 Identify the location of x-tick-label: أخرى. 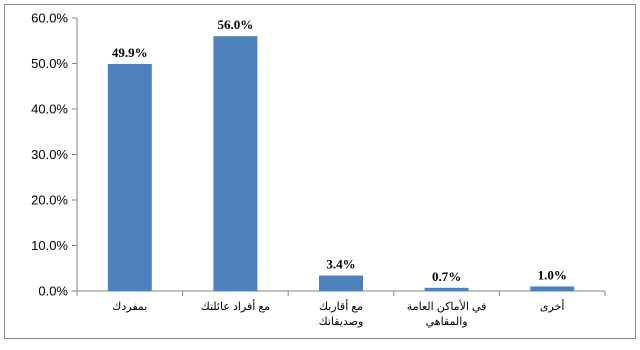
(552, 306).